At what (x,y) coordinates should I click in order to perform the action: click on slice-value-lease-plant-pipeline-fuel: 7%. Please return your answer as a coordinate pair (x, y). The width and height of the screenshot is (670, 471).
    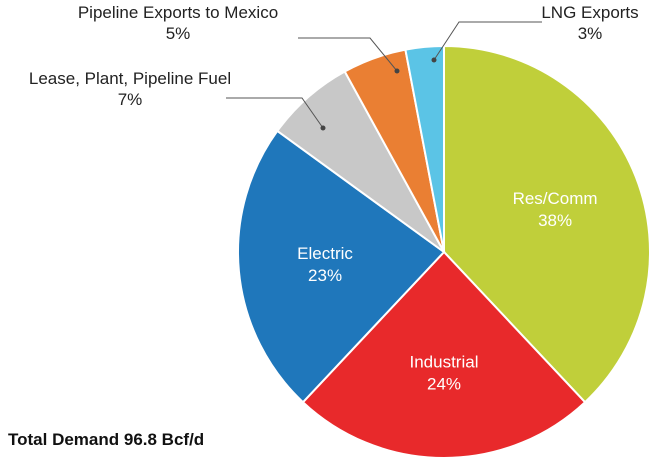
    Looking at the image, I should click on (130, 99).